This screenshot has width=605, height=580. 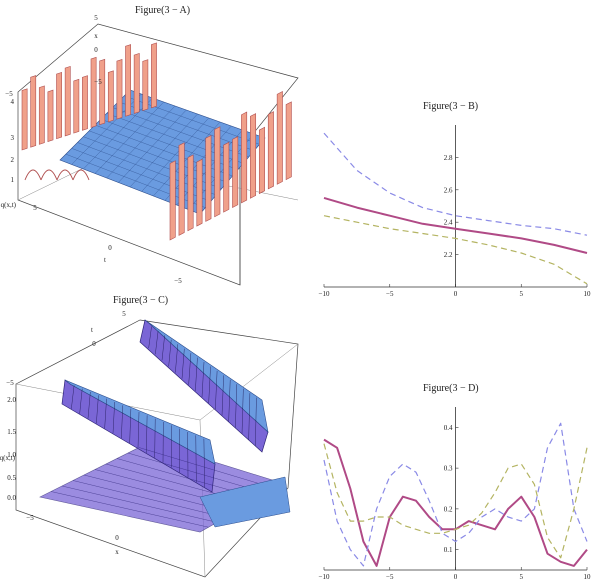 I want to click on figure-3b-y-tick-label: 2.6, so click(x=448, y=190).